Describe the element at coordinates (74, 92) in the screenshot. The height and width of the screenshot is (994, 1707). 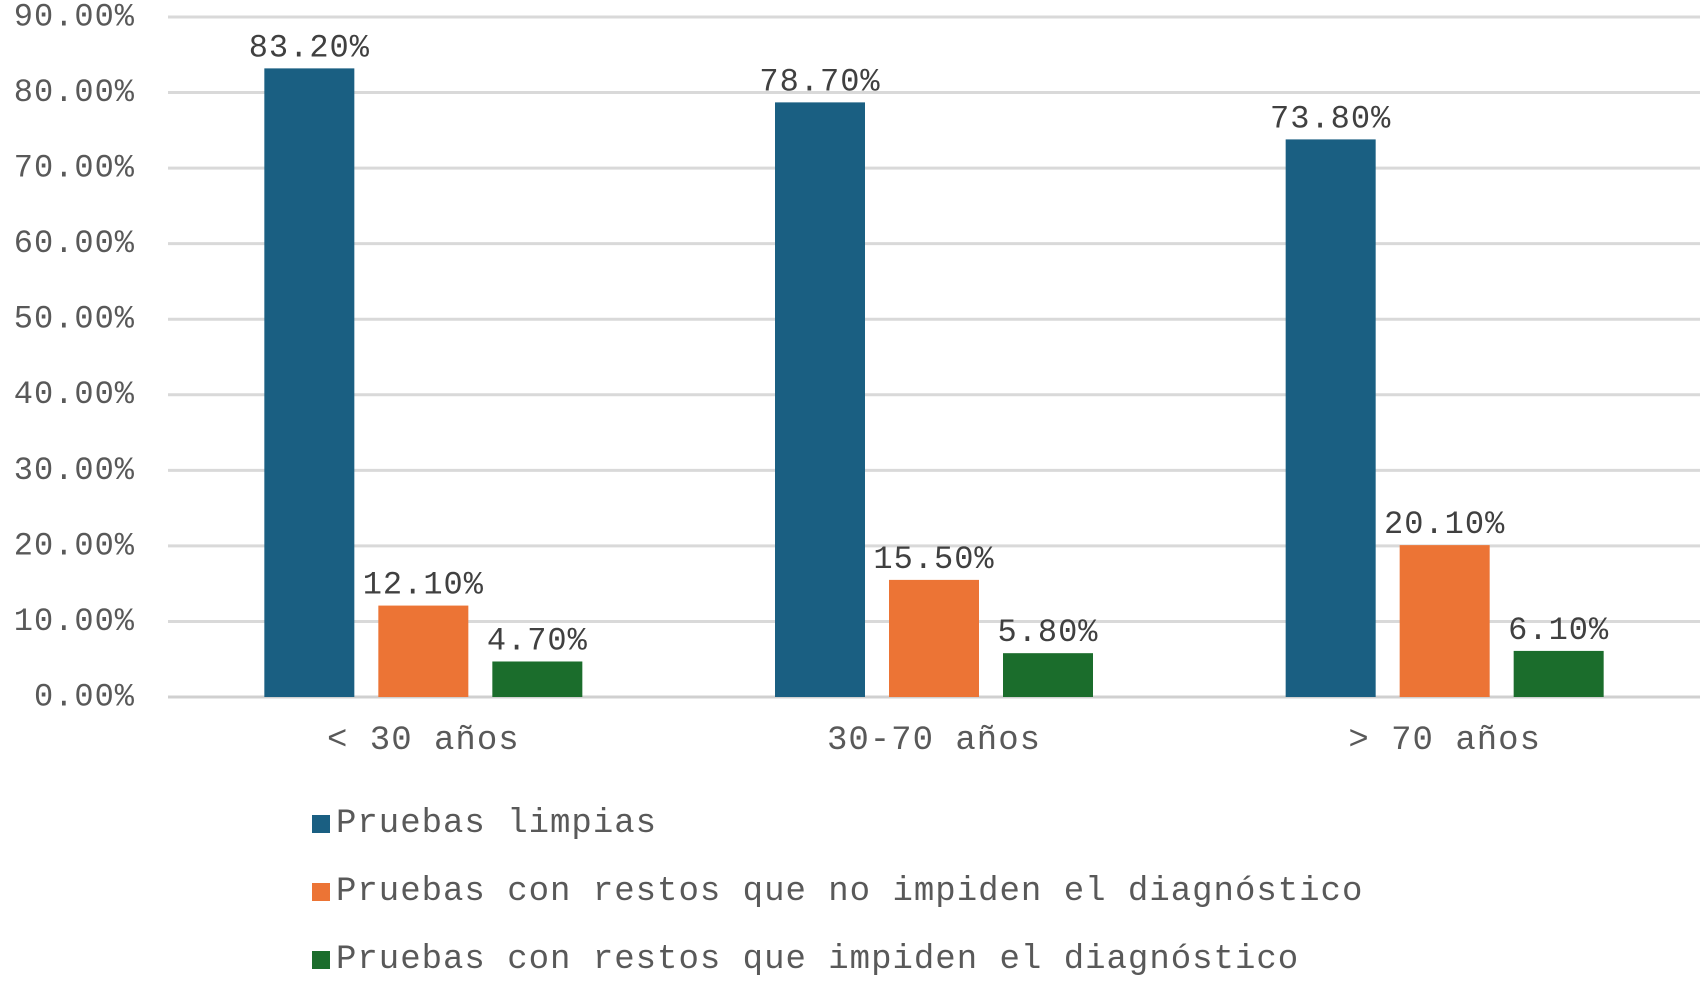
I see `y-tick-label: 80.00%` at that location.